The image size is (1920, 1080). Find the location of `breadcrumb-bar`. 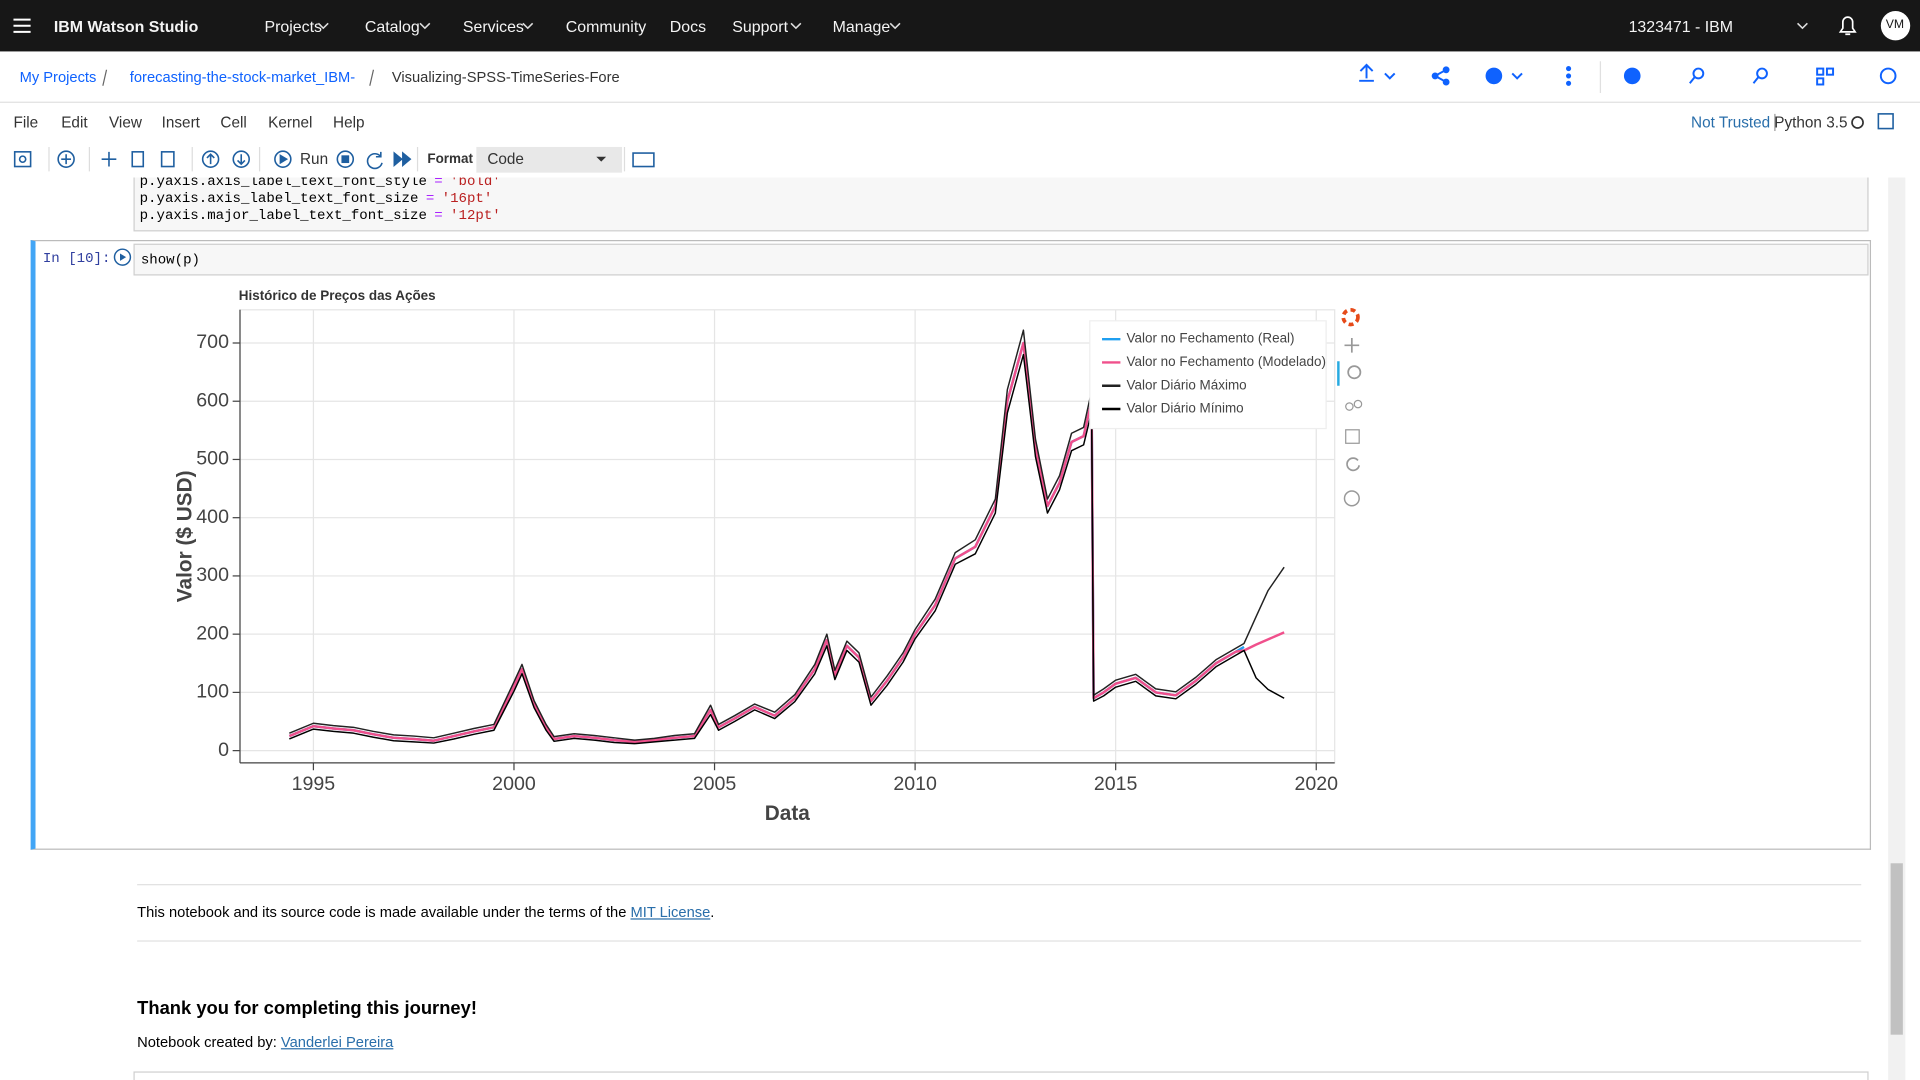

breadcrumb-bar is located at coordinates (960, 77).